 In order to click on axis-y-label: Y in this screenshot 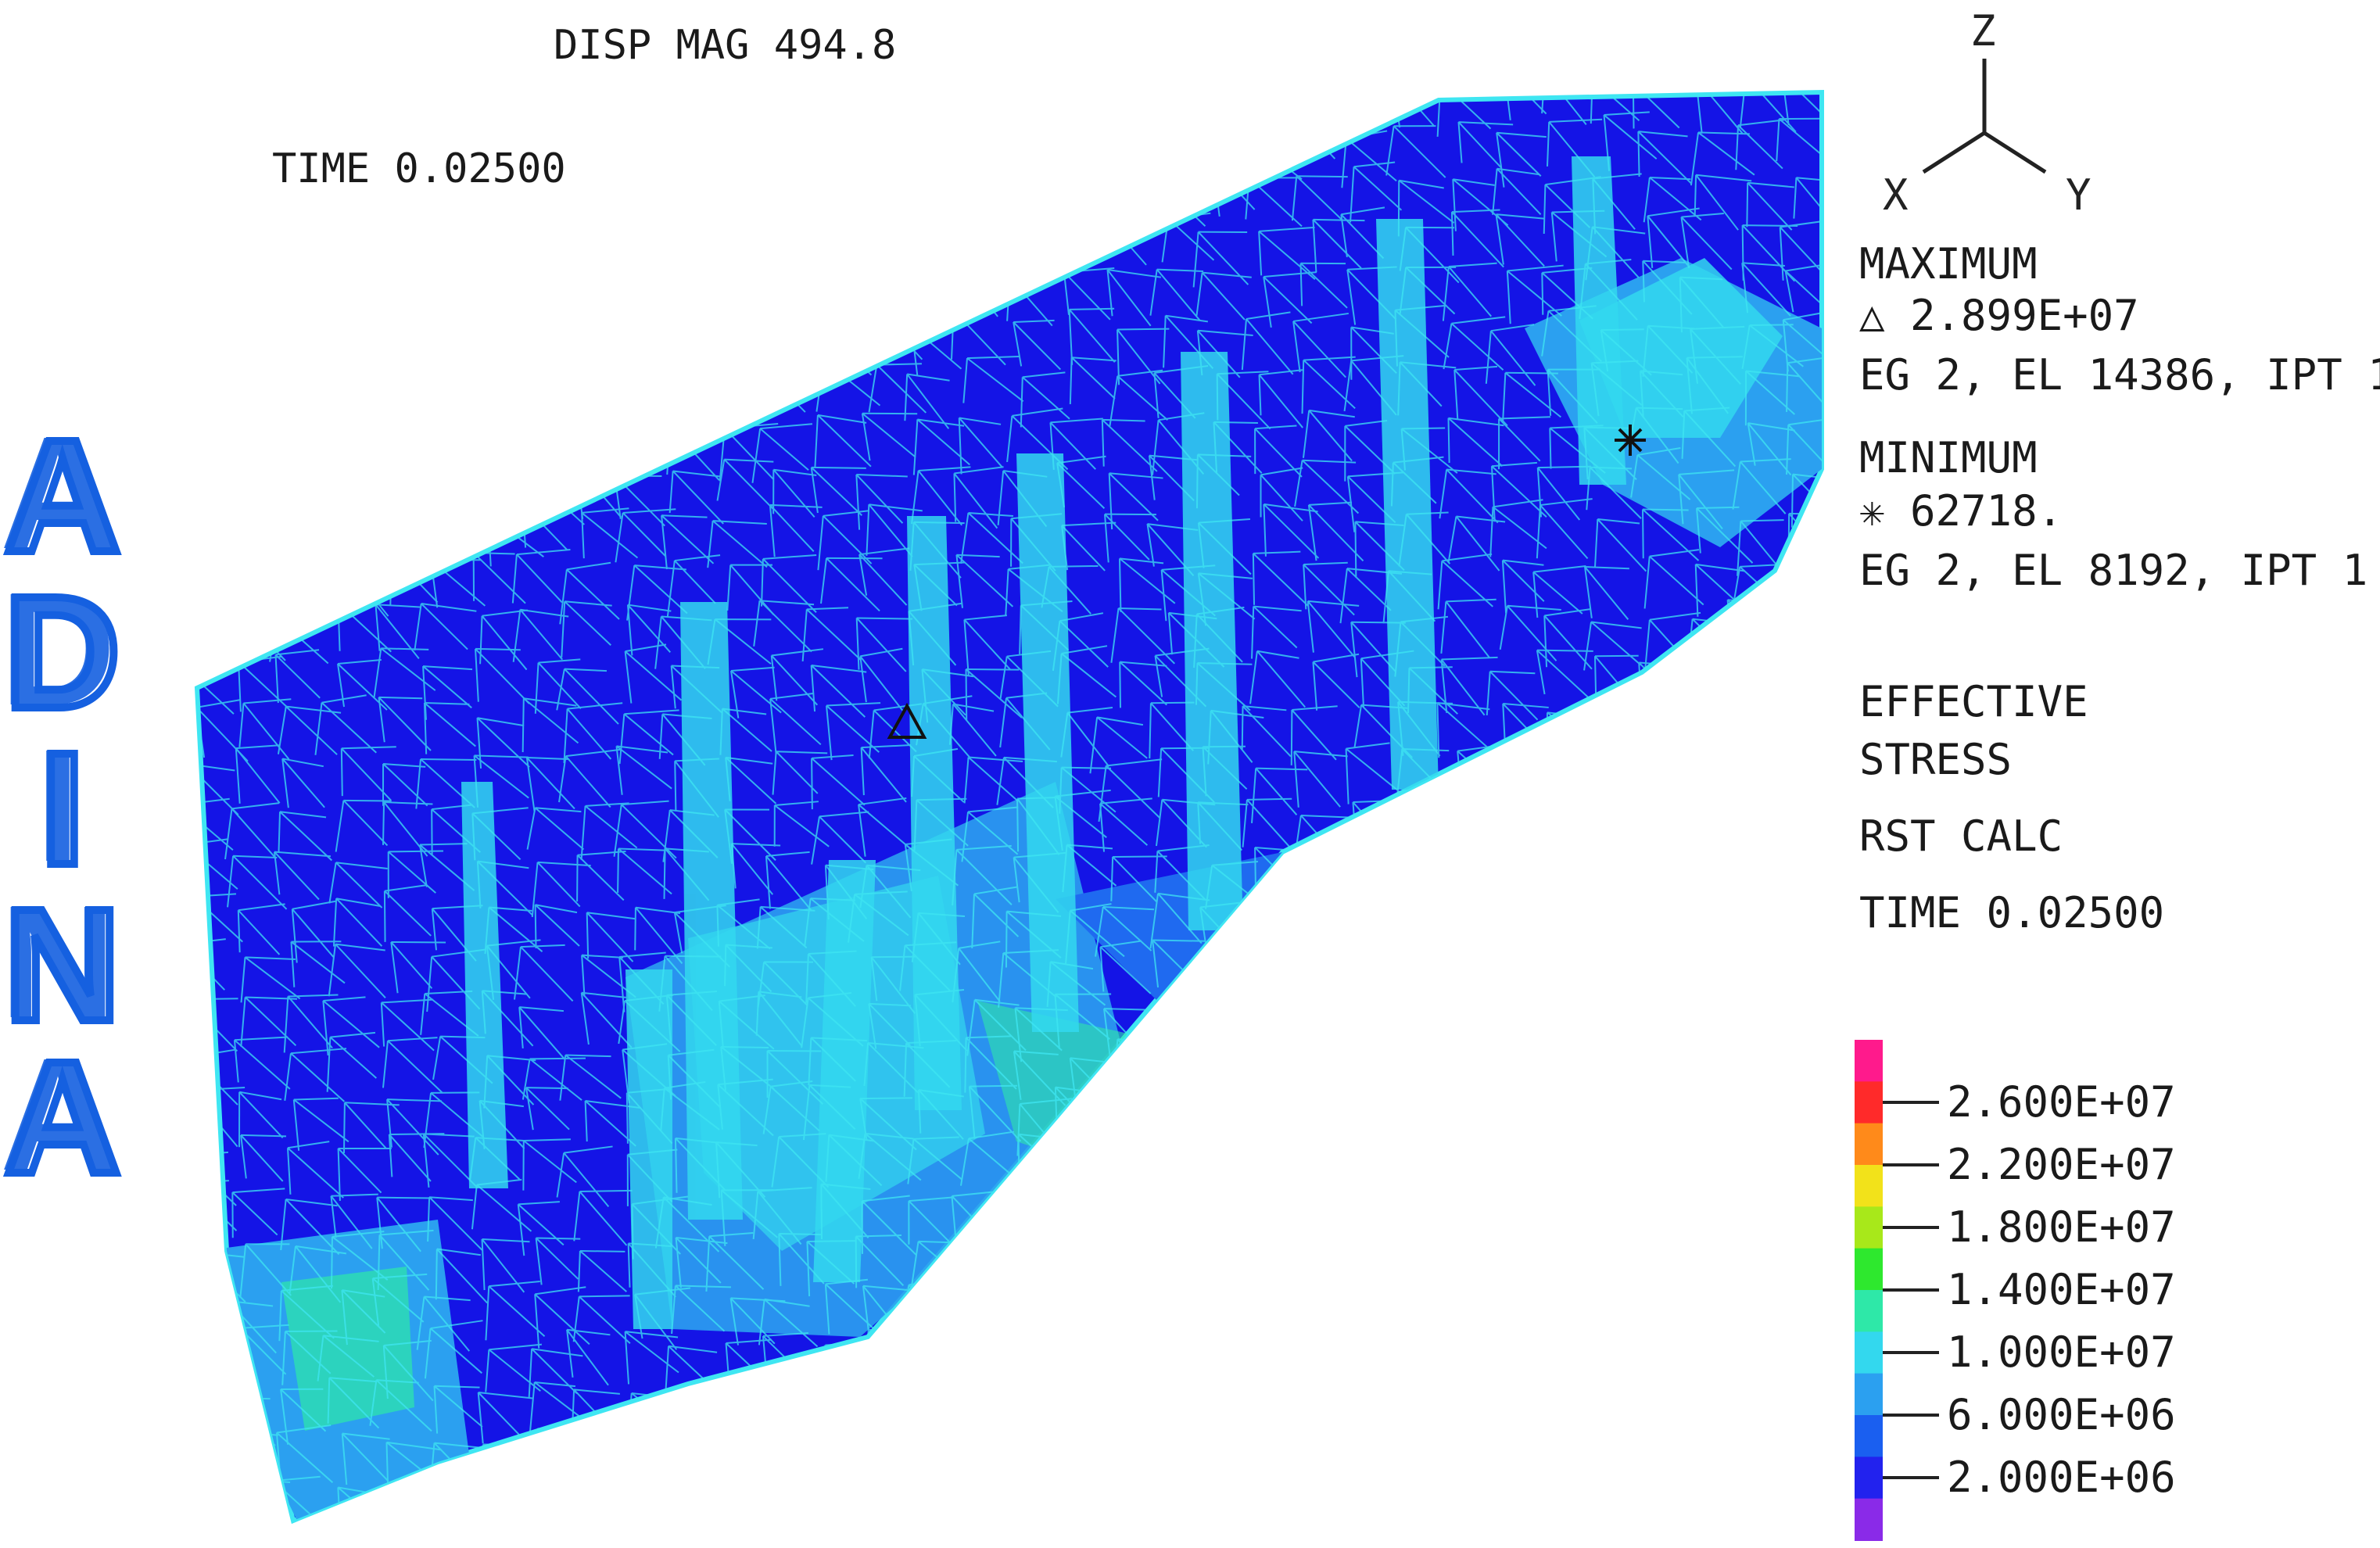, I will do `click(2078, 195)`.